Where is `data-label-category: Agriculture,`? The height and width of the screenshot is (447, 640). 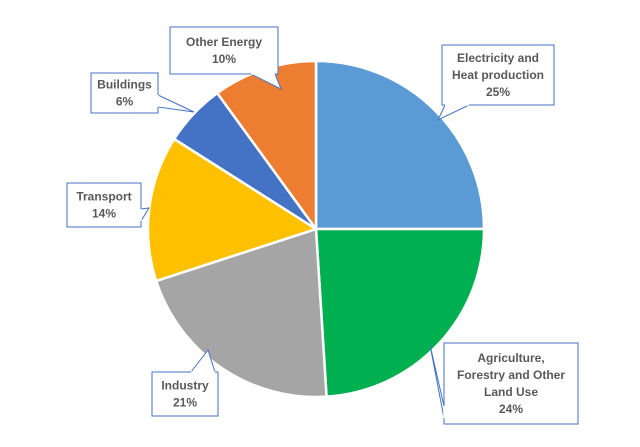
data-label-category: Agriculture, is located at coordinates (510, 358).